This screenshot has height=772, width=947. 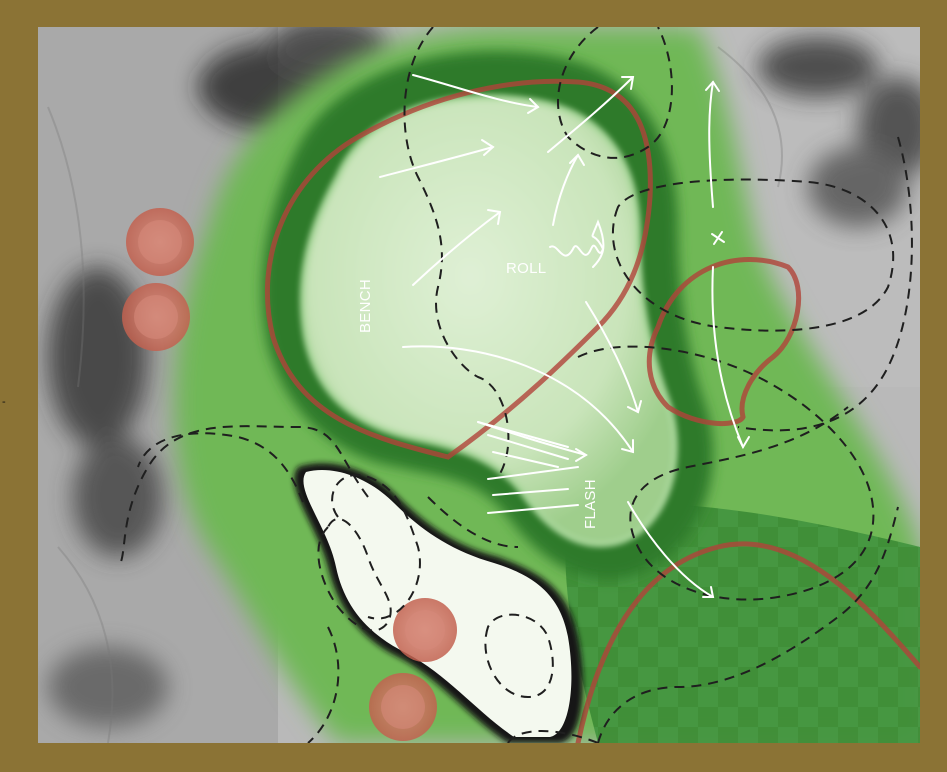 I want to click on flash-label: FLASH, so click(x=590, y=504).